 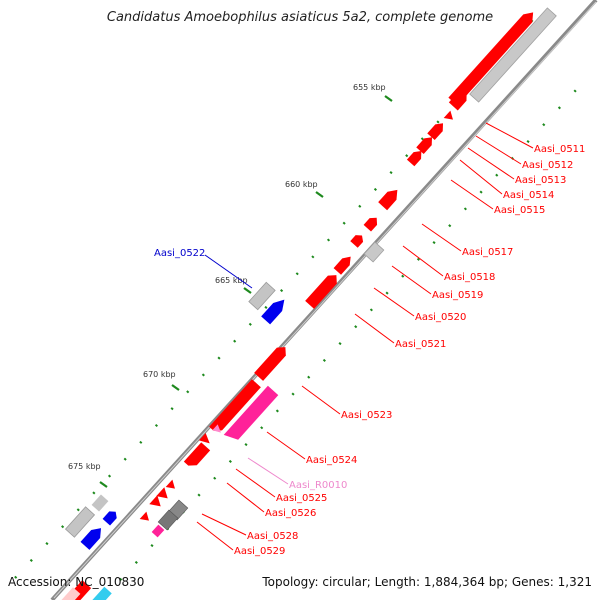 What do you see at coordinates (547, 165) in the screenshot?
I see `gene-label-aasi-0512: Aasi_0512` at bounding box center [547, 165].